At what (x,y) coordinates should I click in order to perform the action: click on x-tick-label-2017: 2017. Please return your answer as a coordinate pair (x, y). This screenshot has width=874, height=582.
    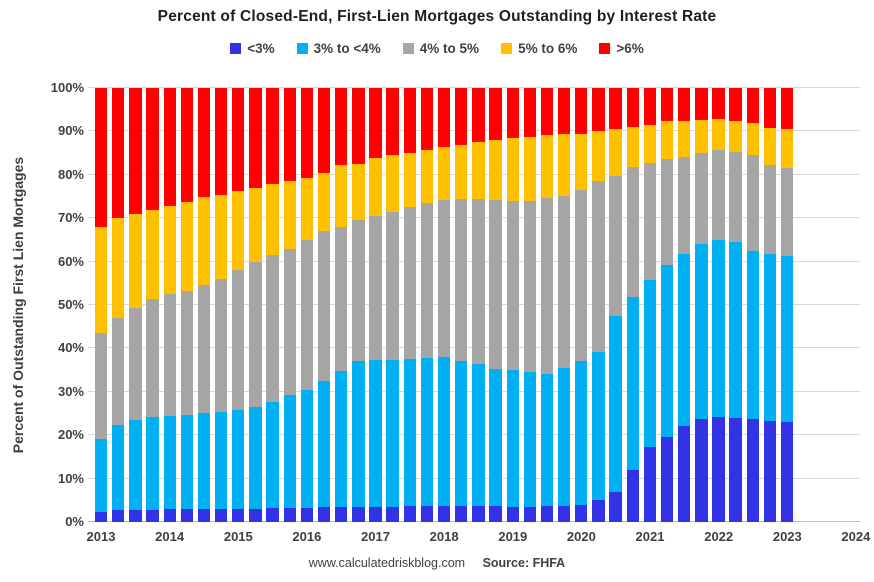
    Looking at the image, I should click on (375, 536).